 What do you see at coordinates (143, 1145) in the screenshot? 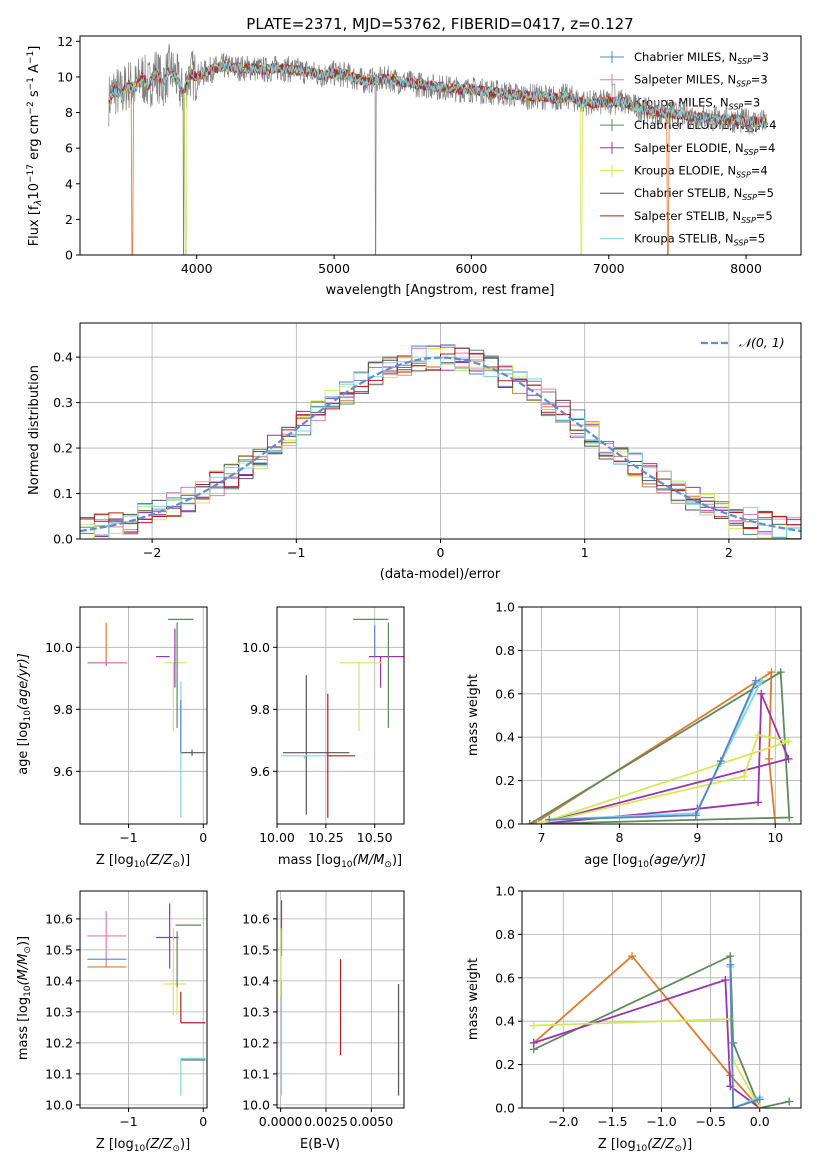
I see `mass-z-x-label: Z [log10(Z/Z⊙)]` at bounding box center [143, 1145].